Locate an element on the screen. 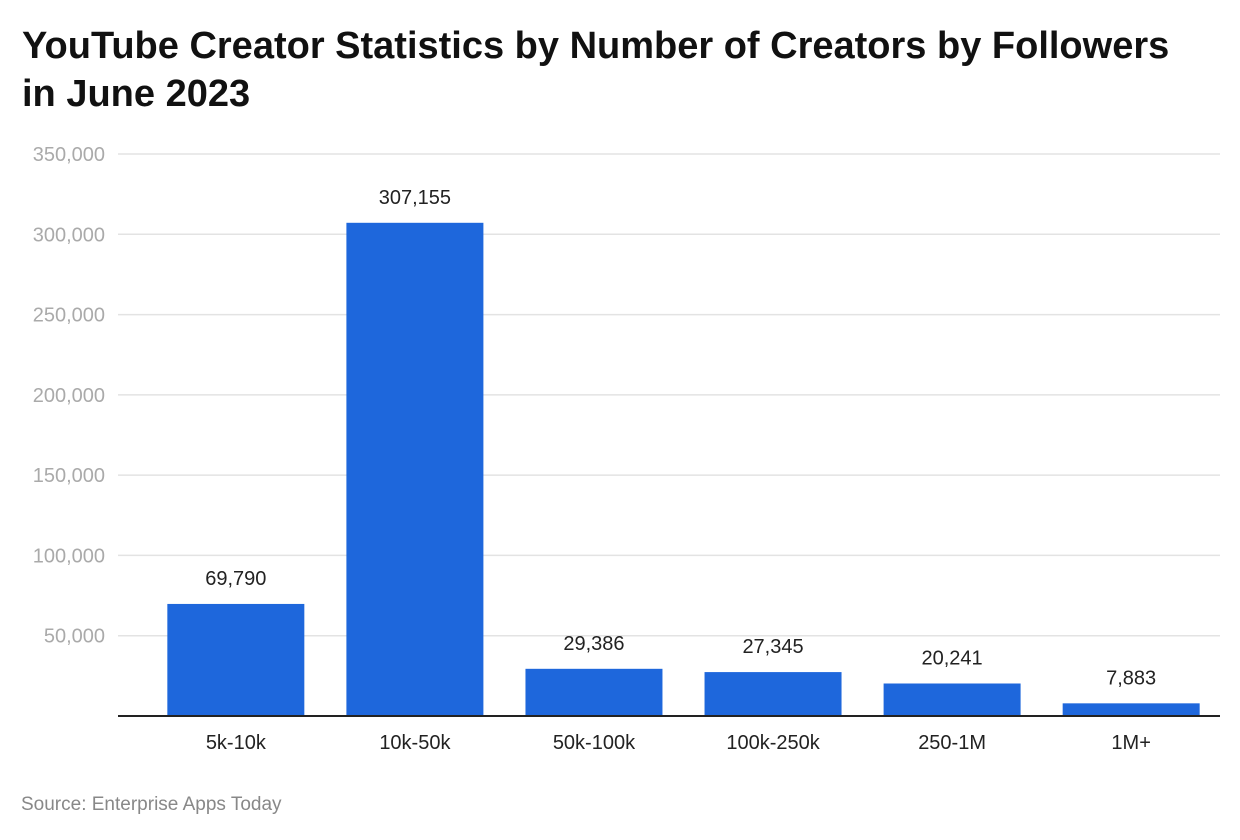 This screenshot has width=1240, height=840. y-tick-label: 200,000 is located at coordinates (69, 396).